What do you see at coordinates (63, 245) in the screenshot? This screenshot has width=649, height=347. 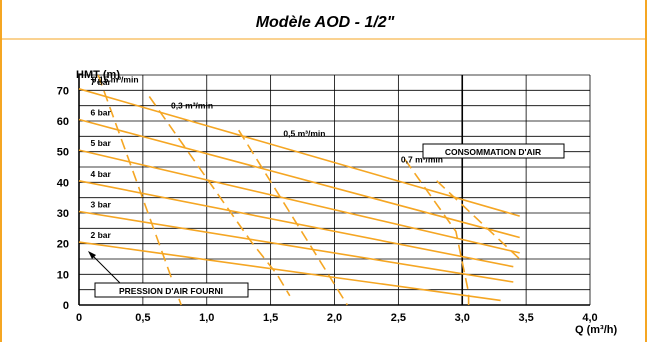 I see `y-tick-label: 20` at bounding box center [63, 245].